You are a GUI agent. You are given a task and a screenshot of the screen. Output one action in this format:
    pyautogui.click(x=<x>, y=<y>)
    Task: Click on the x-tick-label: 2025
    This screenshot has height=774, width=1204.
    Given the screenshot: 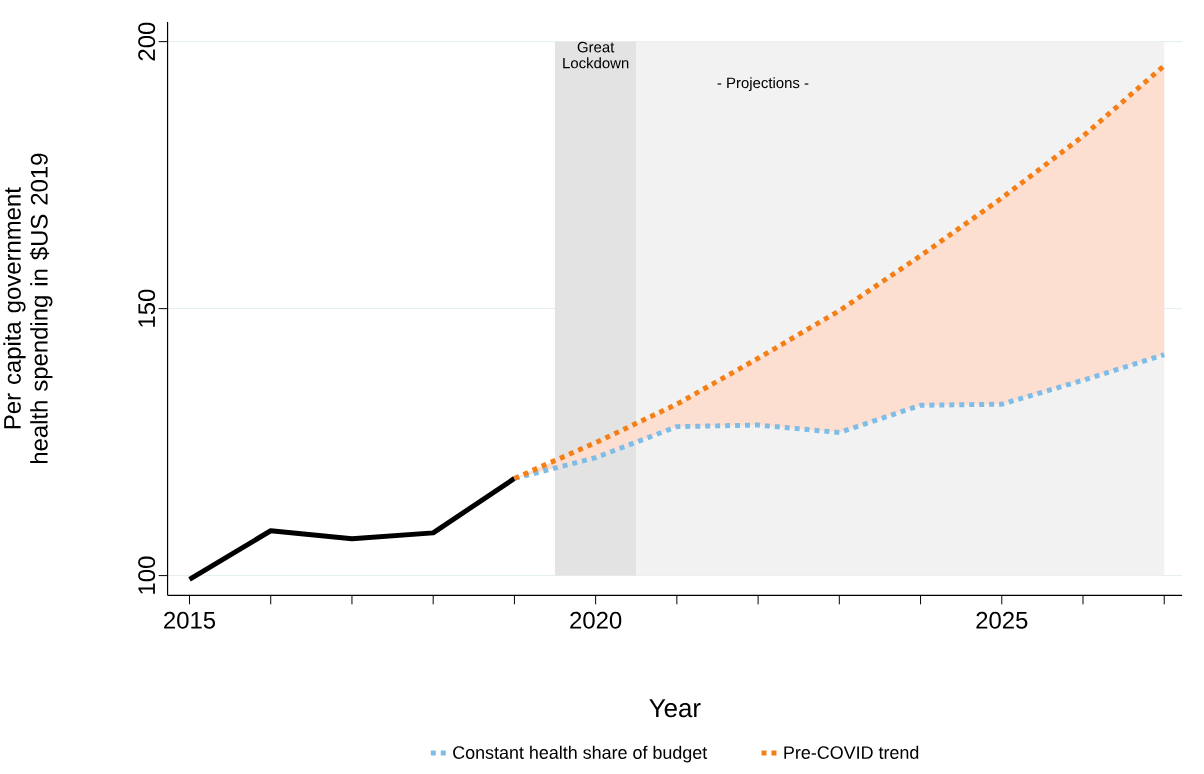 What is the action you would take?
    pyautogui.click(x=1002, y=620)
    